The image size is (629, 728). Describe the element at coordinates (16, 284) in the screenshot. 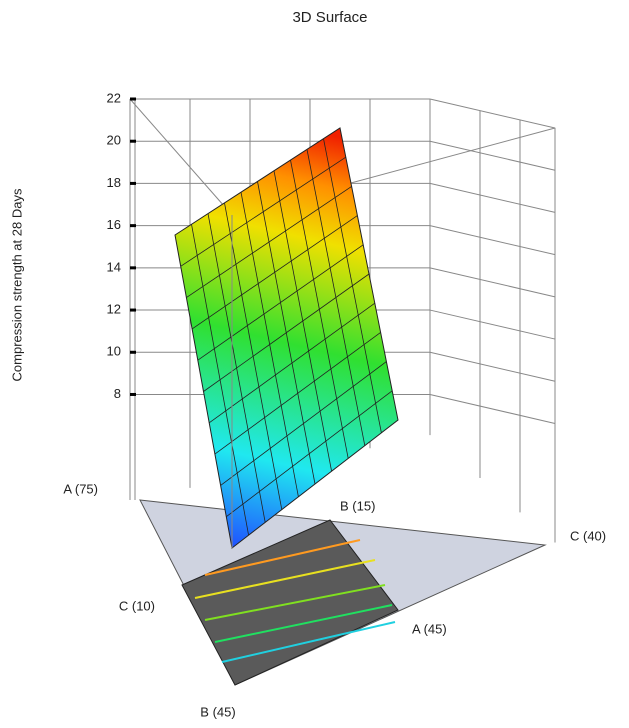

I see `z-axis-label: Compression strength at 28 Days` at that location.